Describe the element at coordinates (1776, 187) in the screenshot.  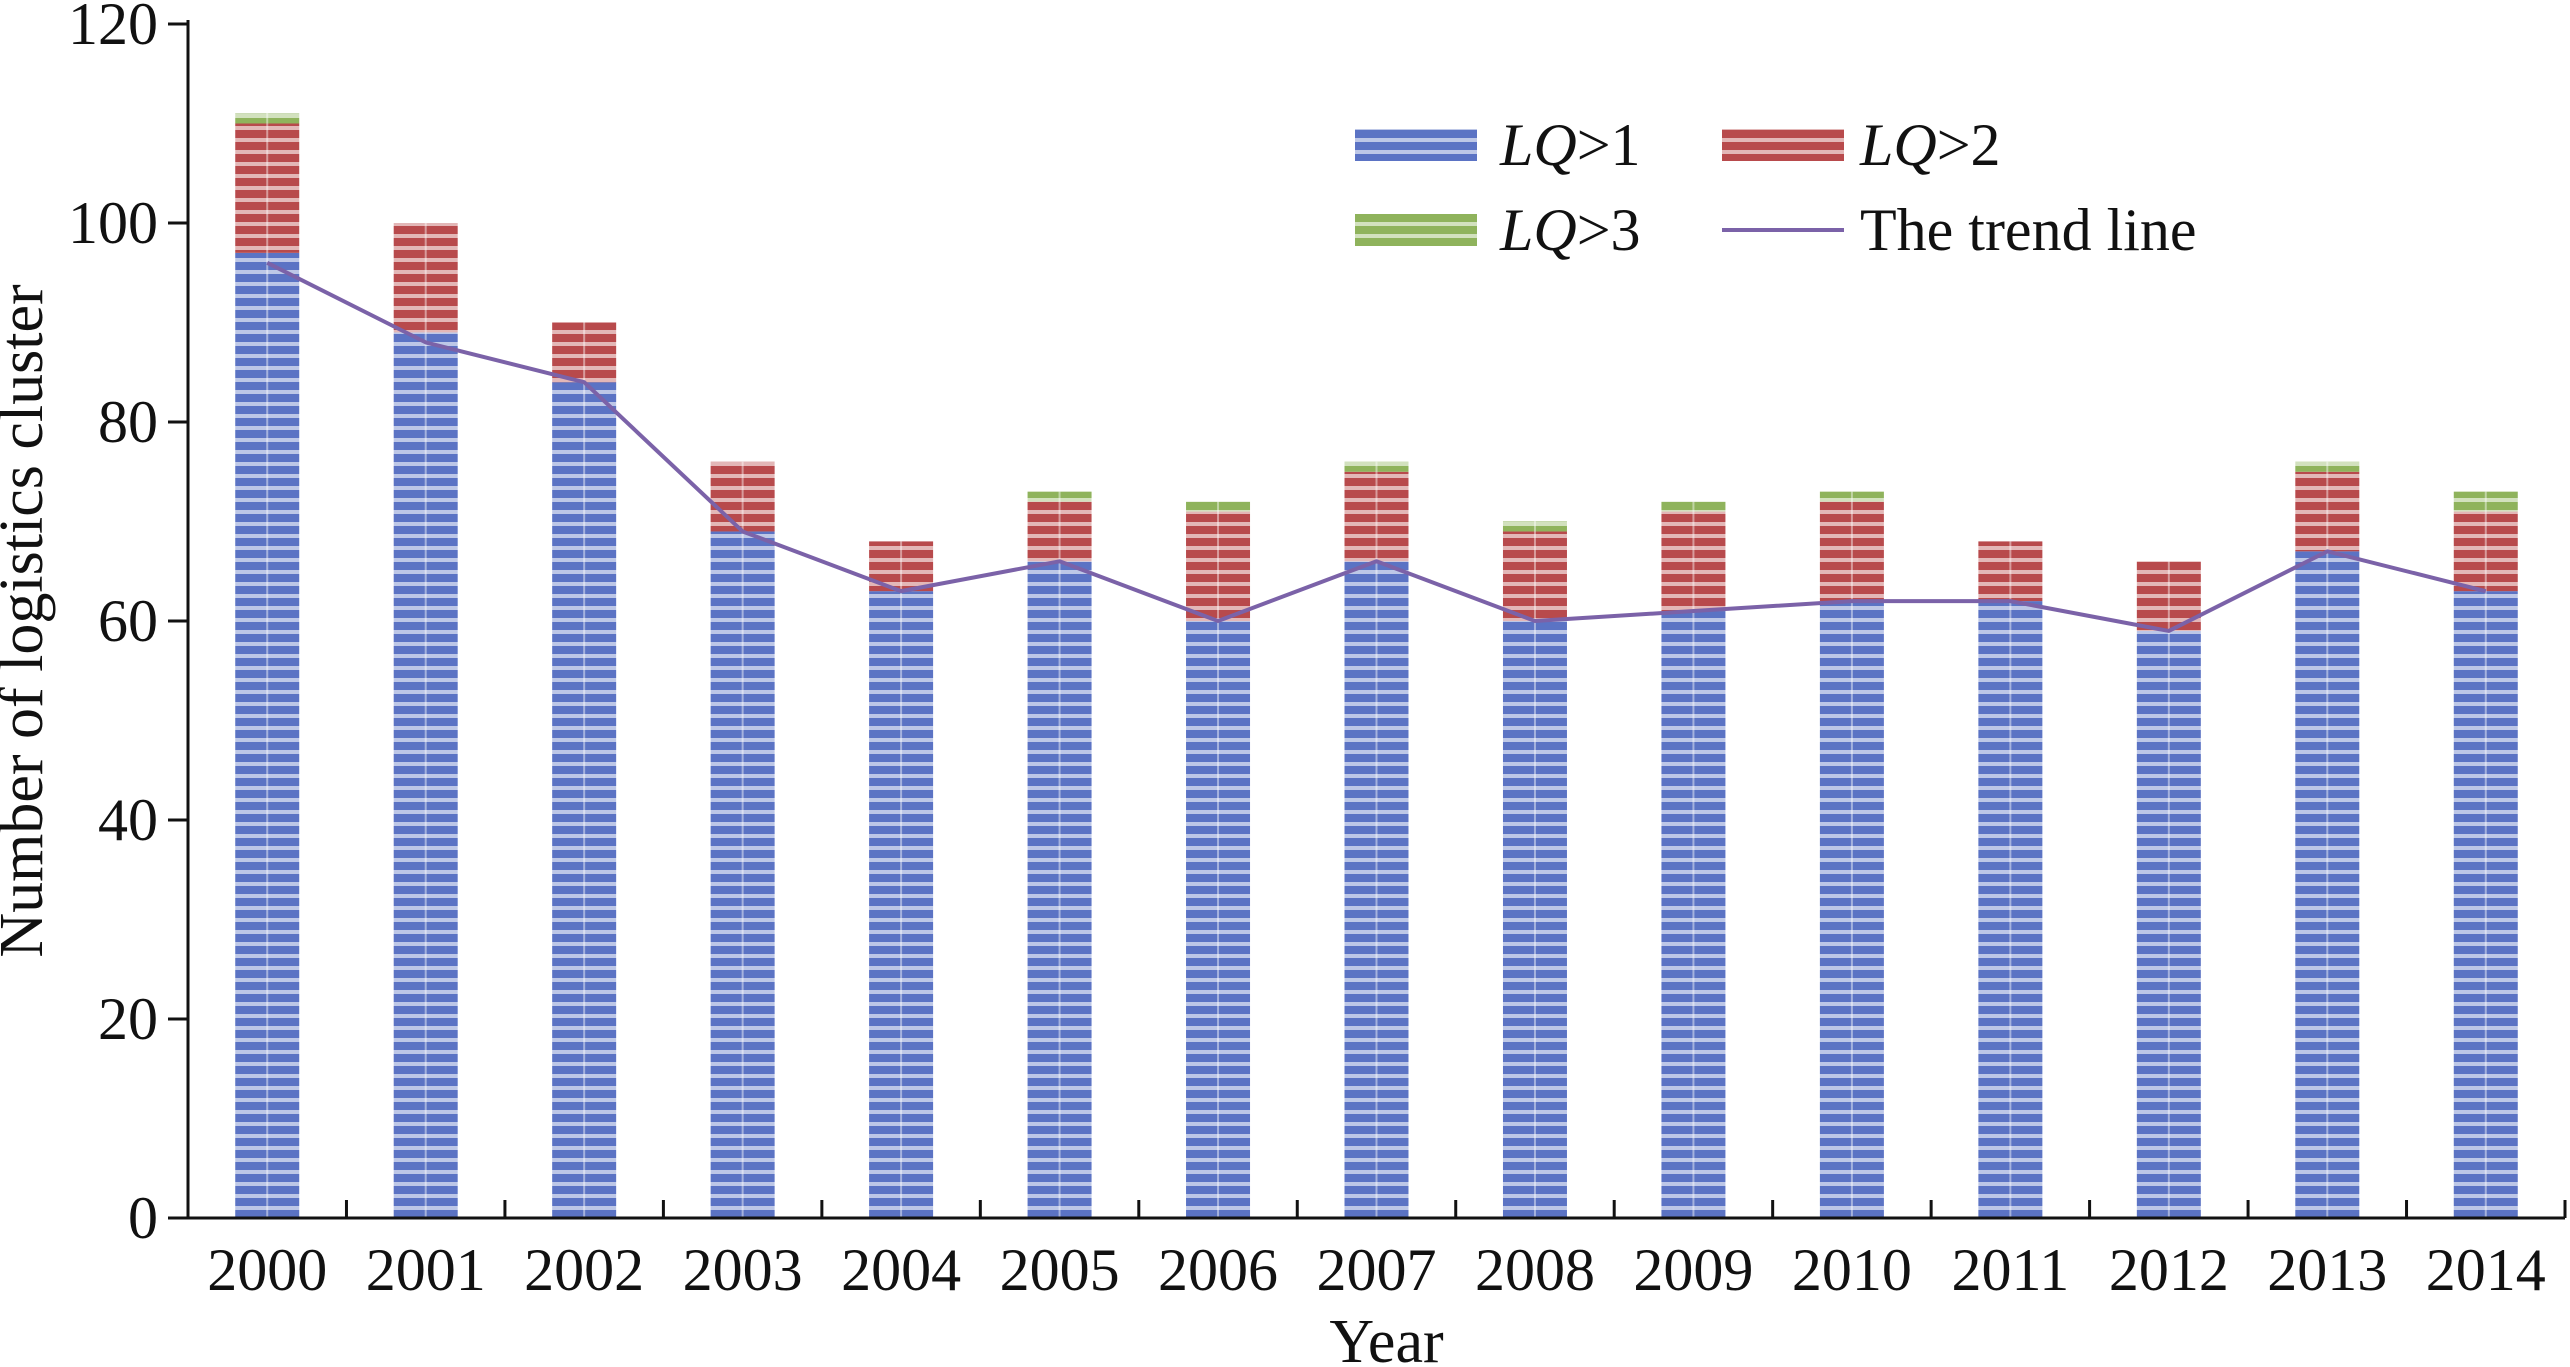
I see `legend: LQ>1 LQ>2 LQ>3 The trend line` at that location.